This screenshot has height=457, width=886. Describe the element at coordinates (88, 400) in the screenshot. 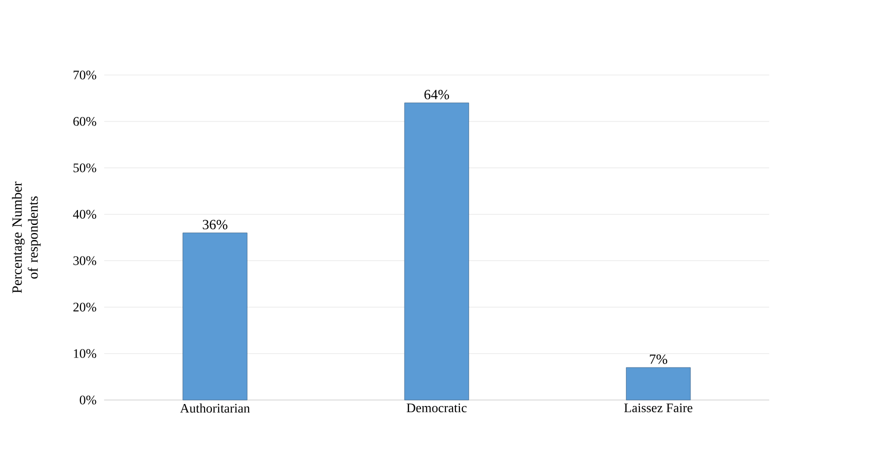

I see `y-tick-label: 0%` at that location.